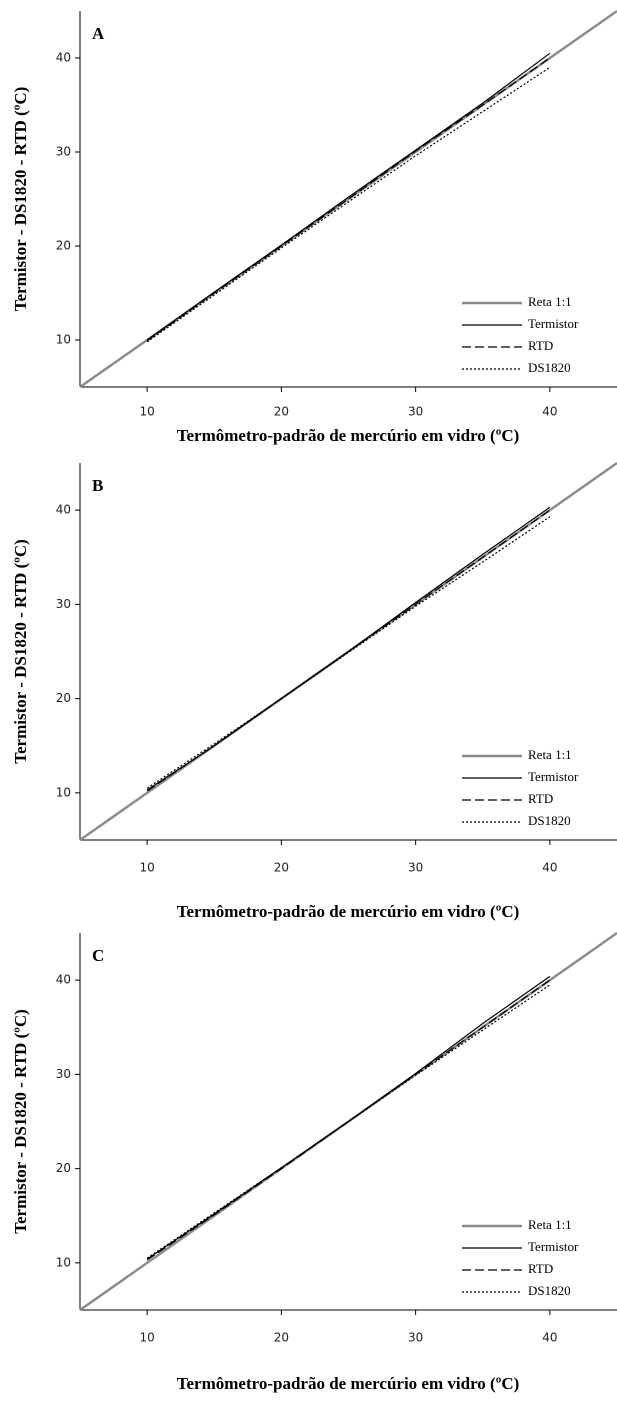 This screenshot has height=1405, width=617. What do you see at coordinates (98, 33) in the screenshot?
I see `panel-label: A` at bounding box center [98, 33].